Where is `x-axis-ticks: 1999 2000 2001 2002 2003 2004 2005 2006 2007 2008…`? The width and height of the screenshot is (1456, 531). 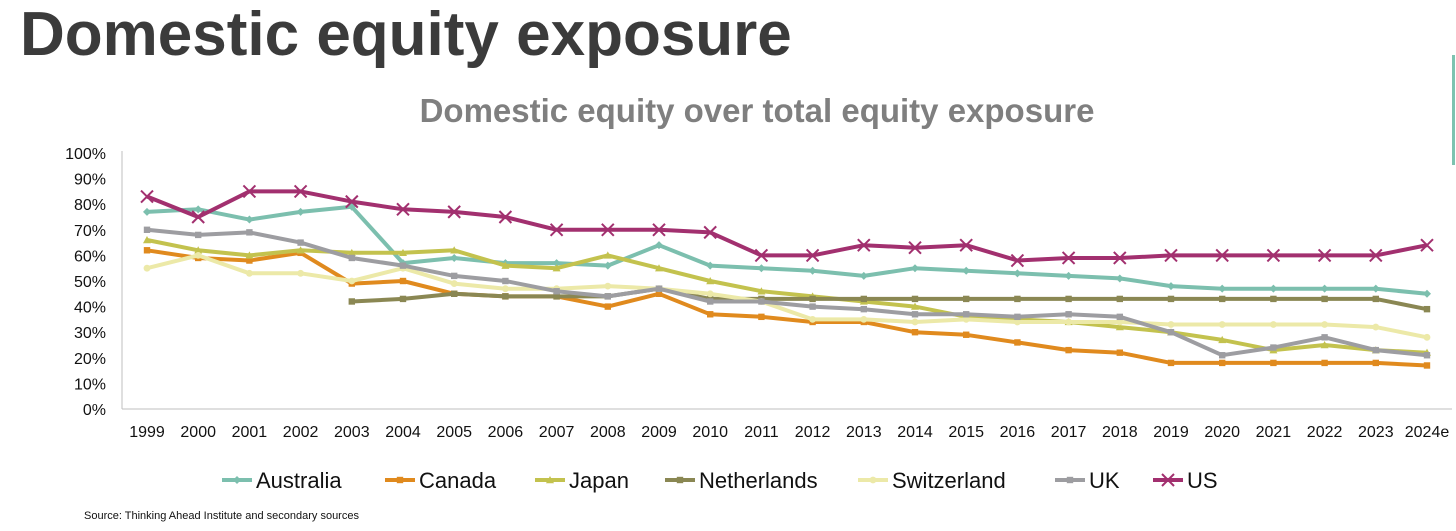 x-axis-ticks: 1999 2000 2001 2002 2003 2004 2005 2006 2007 2008… is located at coordinates (789, 432).